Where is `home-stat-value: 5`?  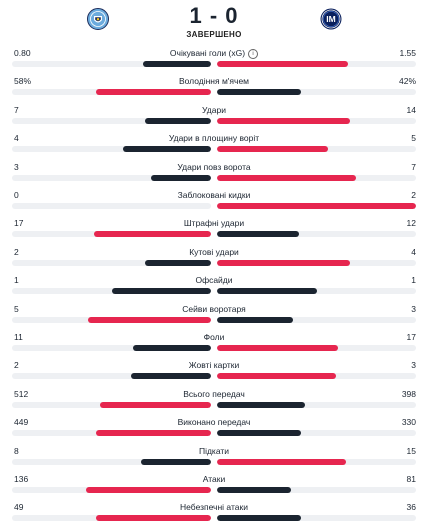 home-stat-value: 5 is located at coordinates (16, 308).